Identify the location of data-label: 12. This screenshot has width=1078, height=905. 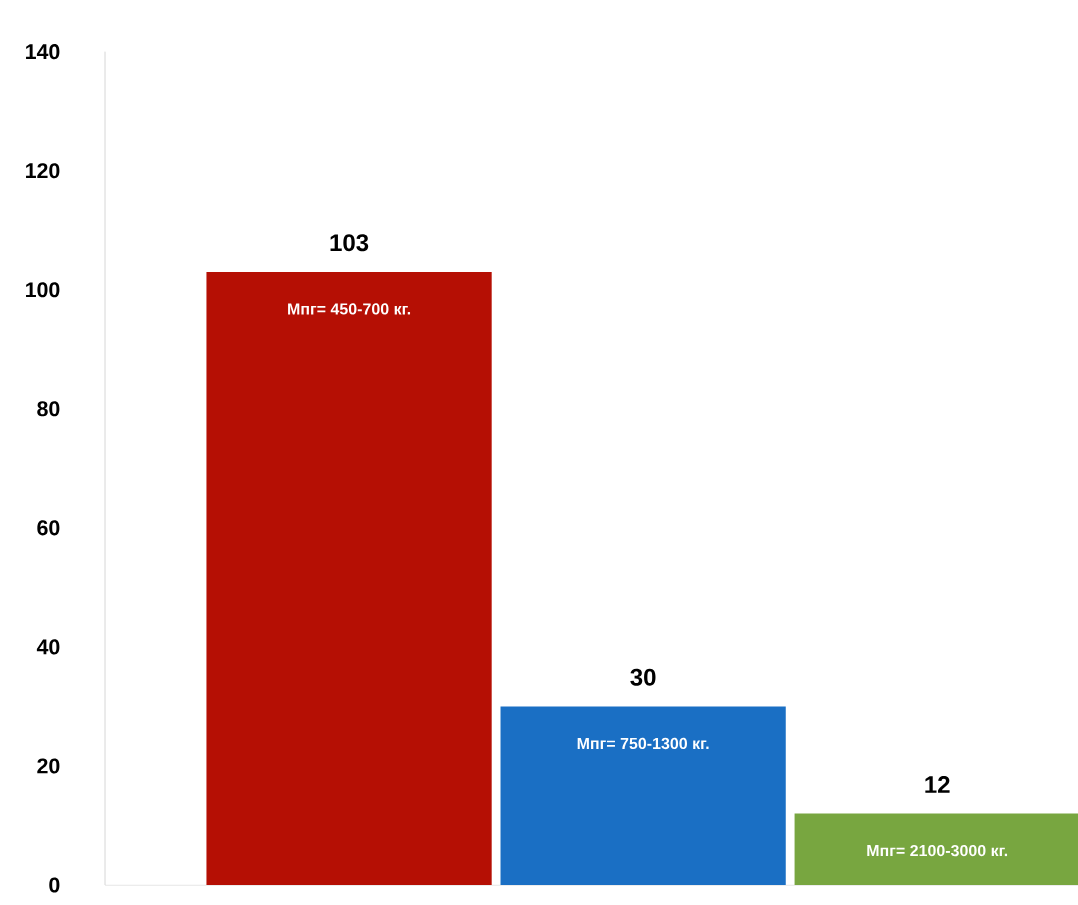
(937, 784).